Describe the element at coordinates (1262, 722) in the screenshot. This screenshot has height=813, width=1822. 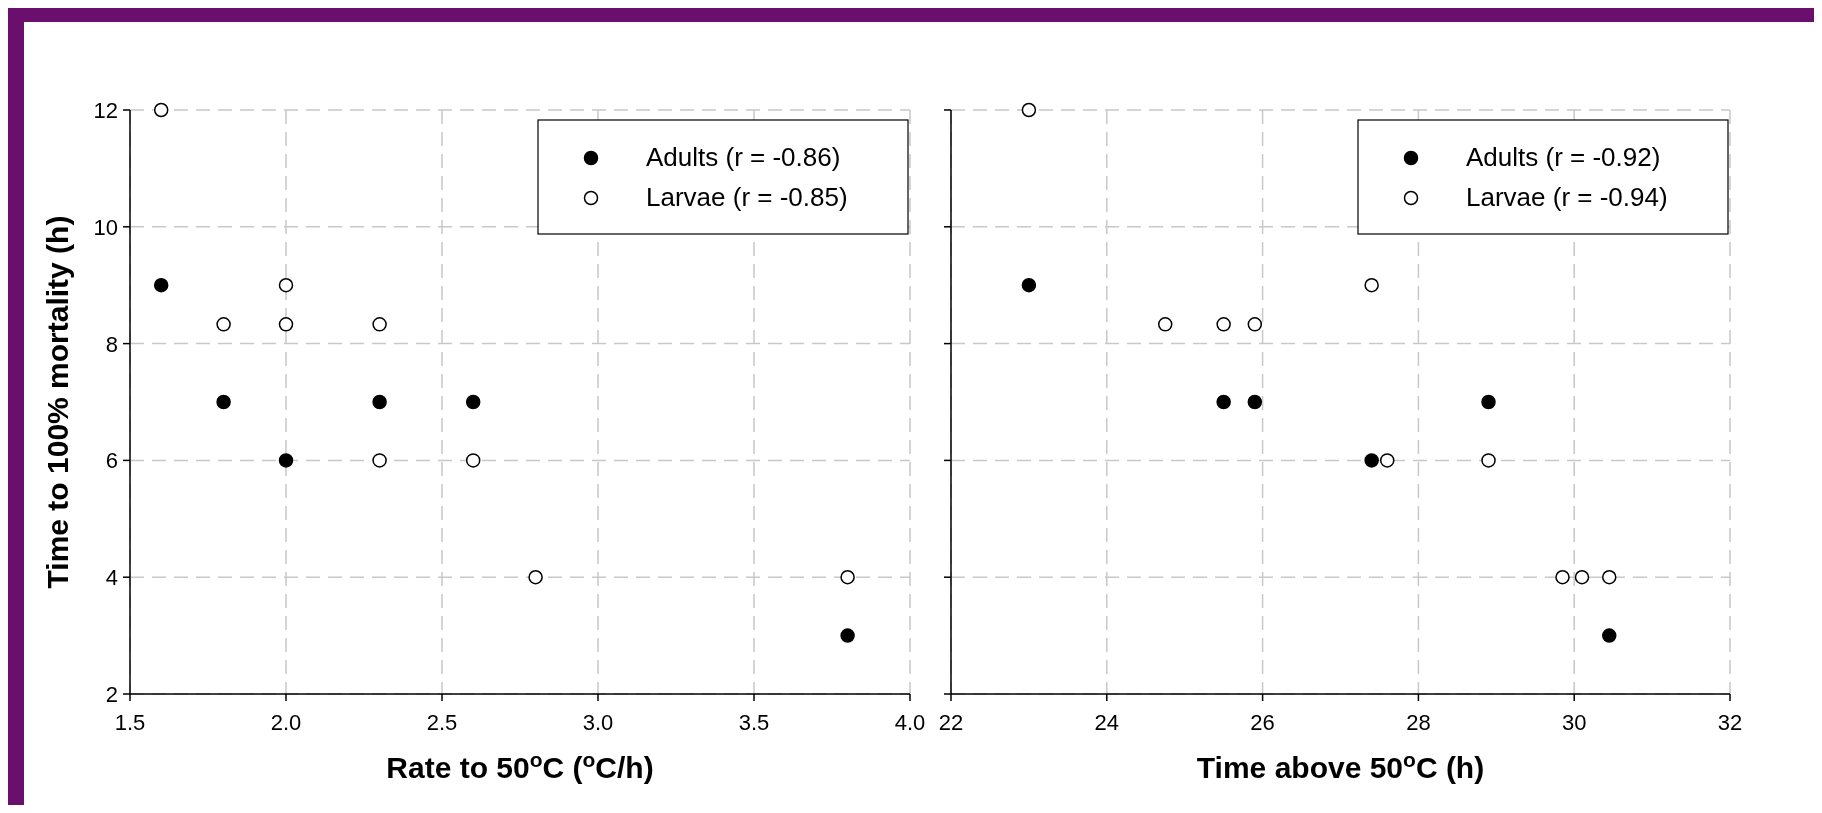
I see `x-tick-label: 26` at that location.